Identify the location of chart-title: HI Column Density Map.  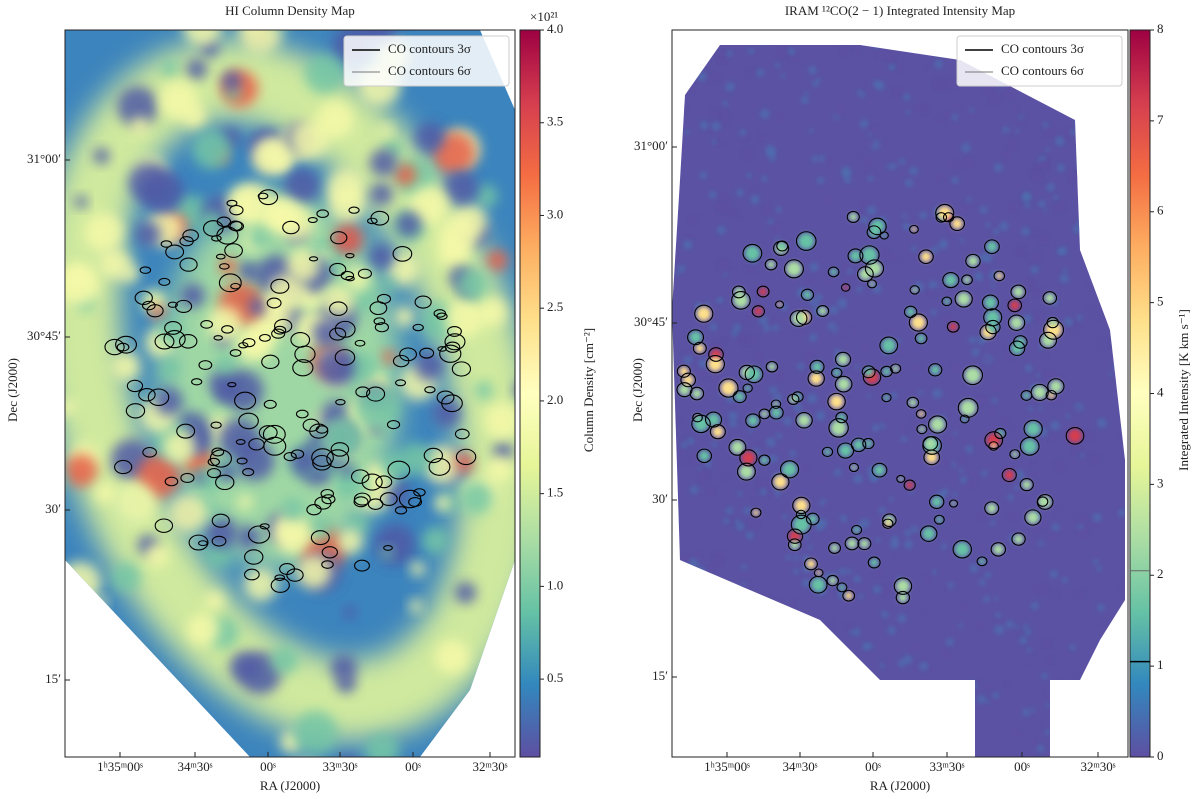
(290, 10).